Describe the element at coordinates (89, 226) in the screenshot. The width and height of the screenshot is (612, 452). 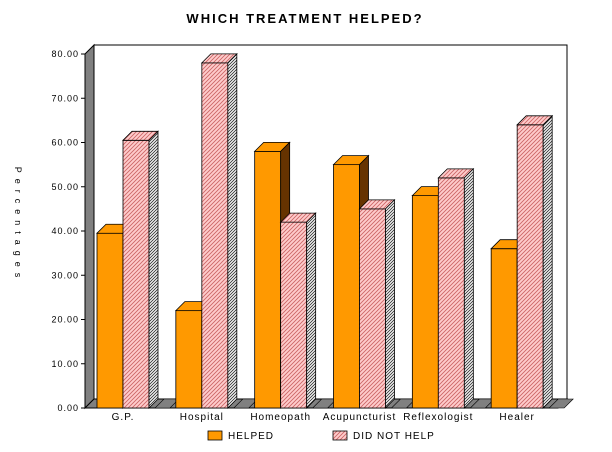
I see `left-wall` at that location.